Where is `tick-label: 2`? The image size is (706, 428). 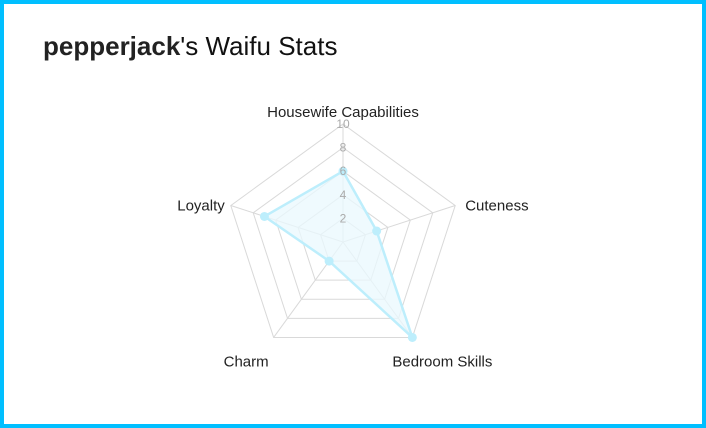 tick-label: 2 is located at coordinates (343, 218).